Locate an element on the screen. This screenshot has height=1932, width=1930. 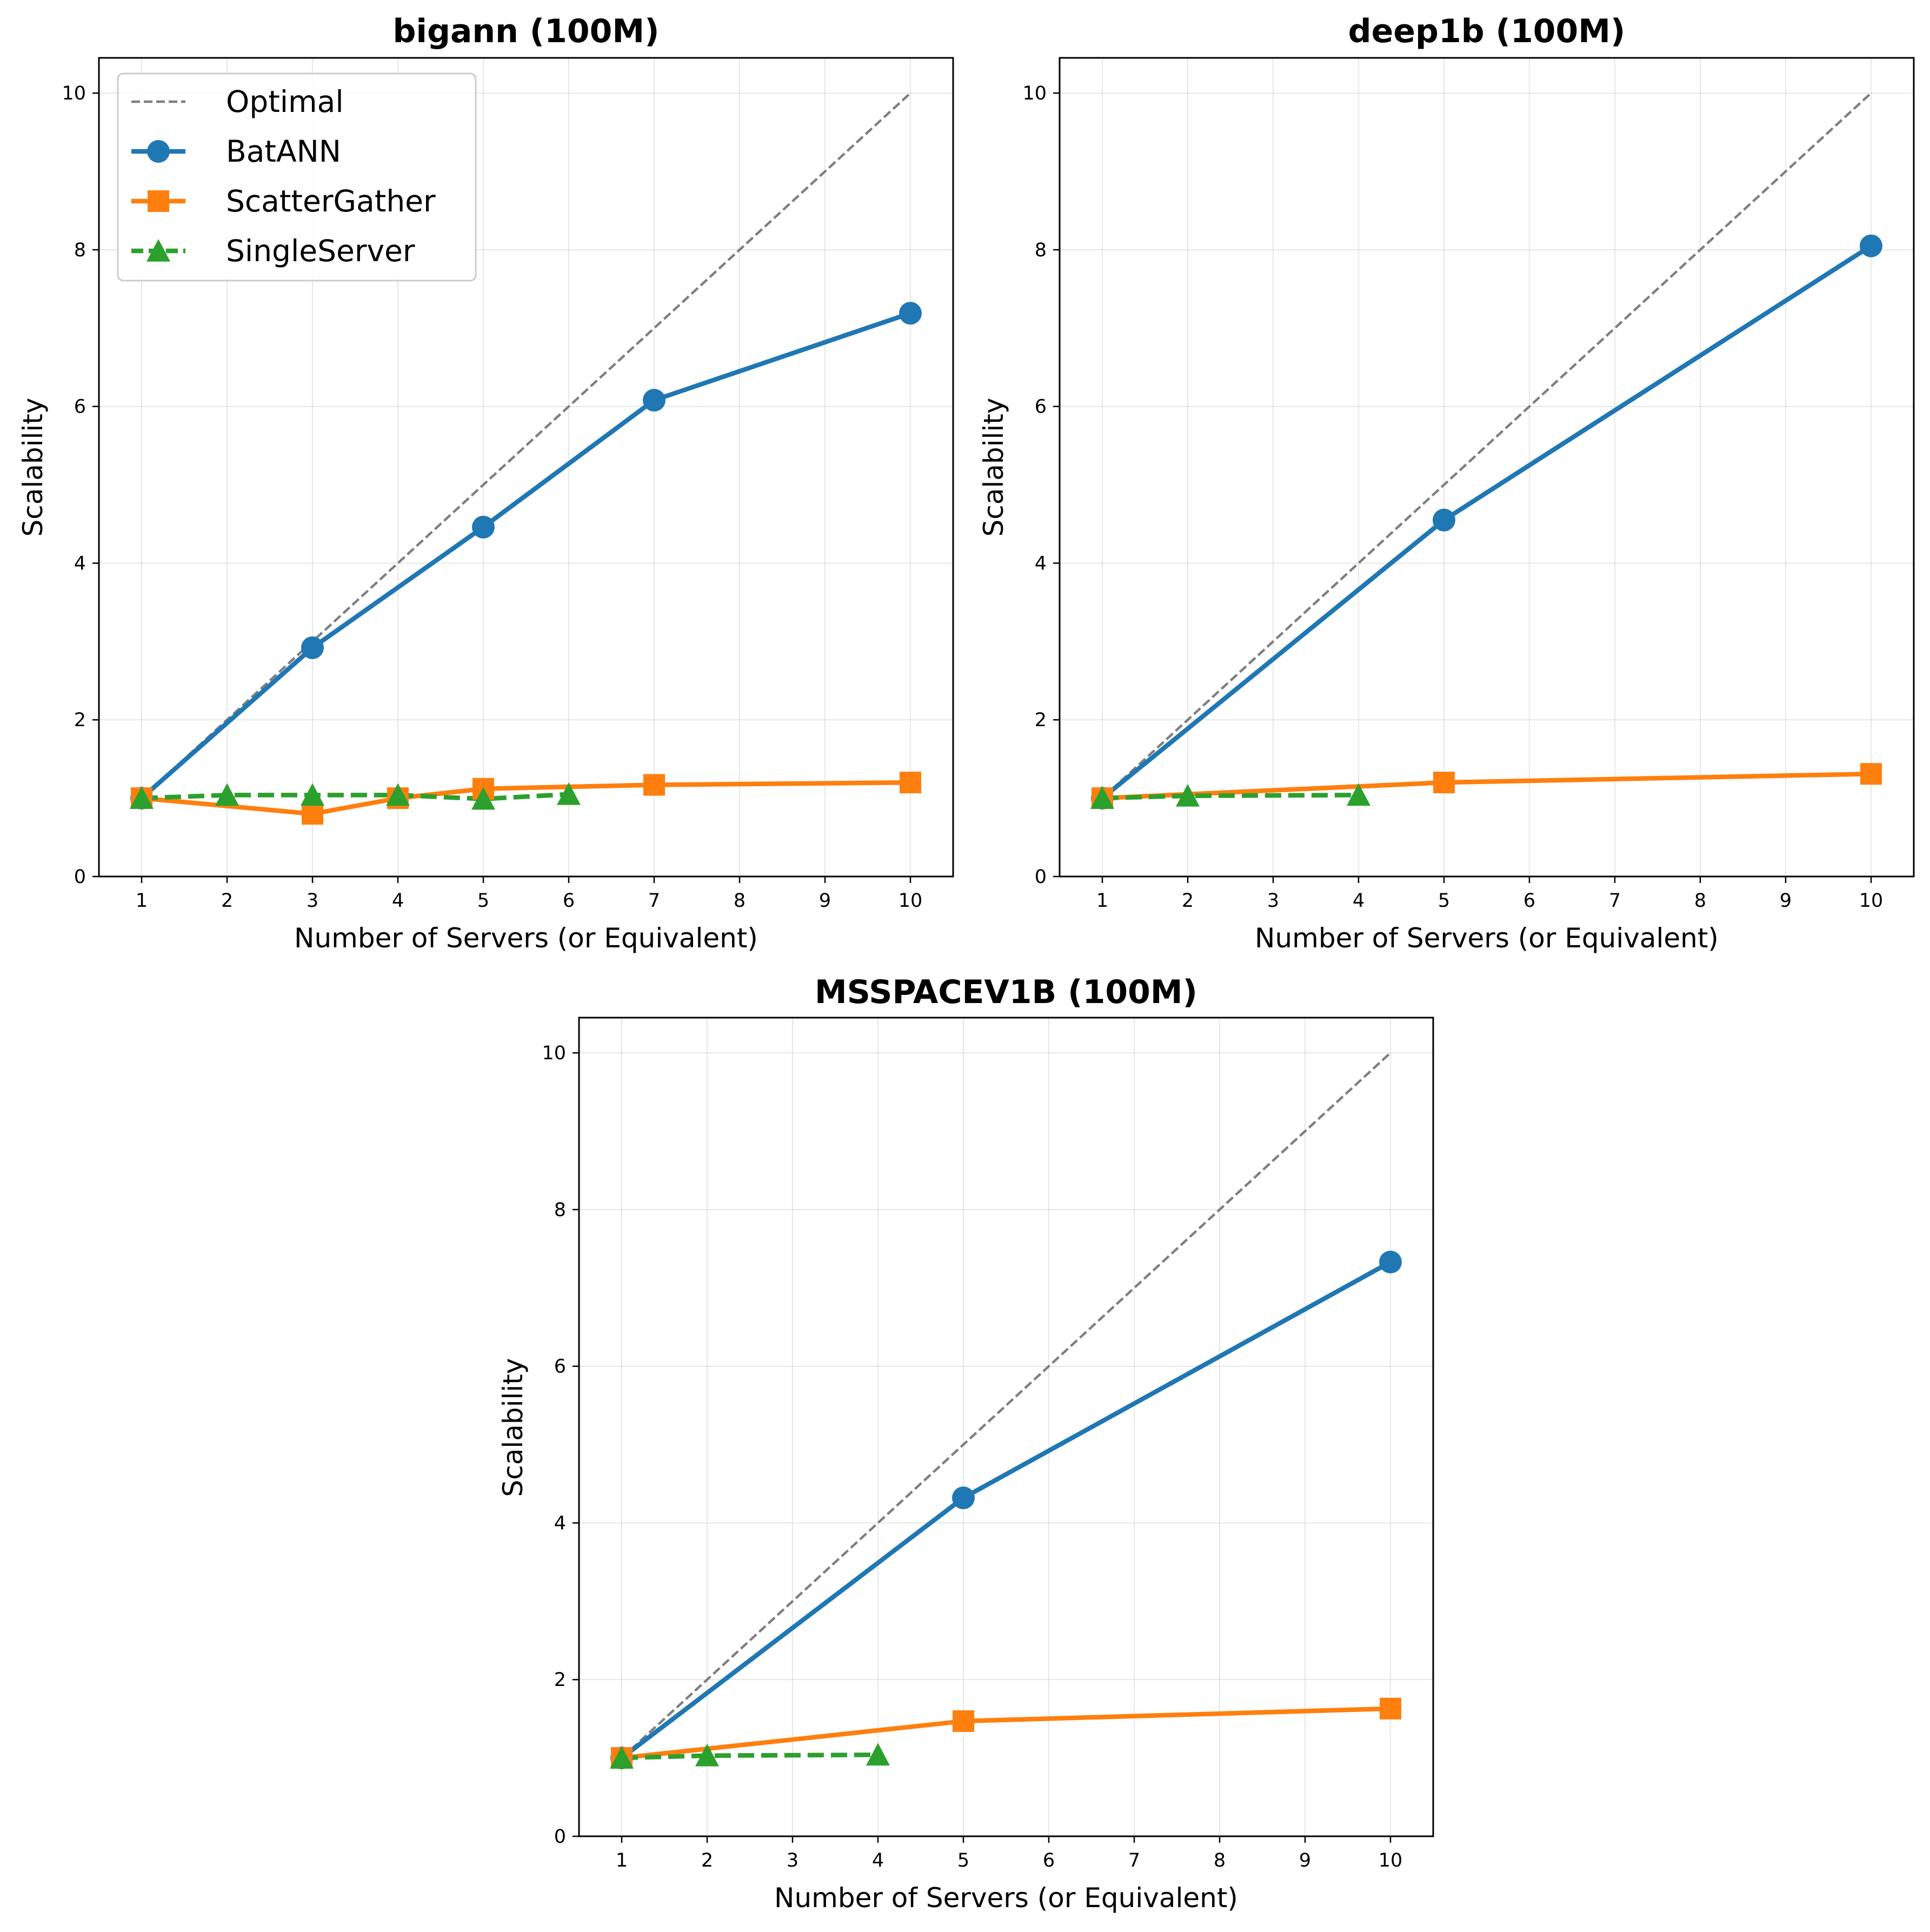
series-line-singleserver is located at coordinates (355, 796).